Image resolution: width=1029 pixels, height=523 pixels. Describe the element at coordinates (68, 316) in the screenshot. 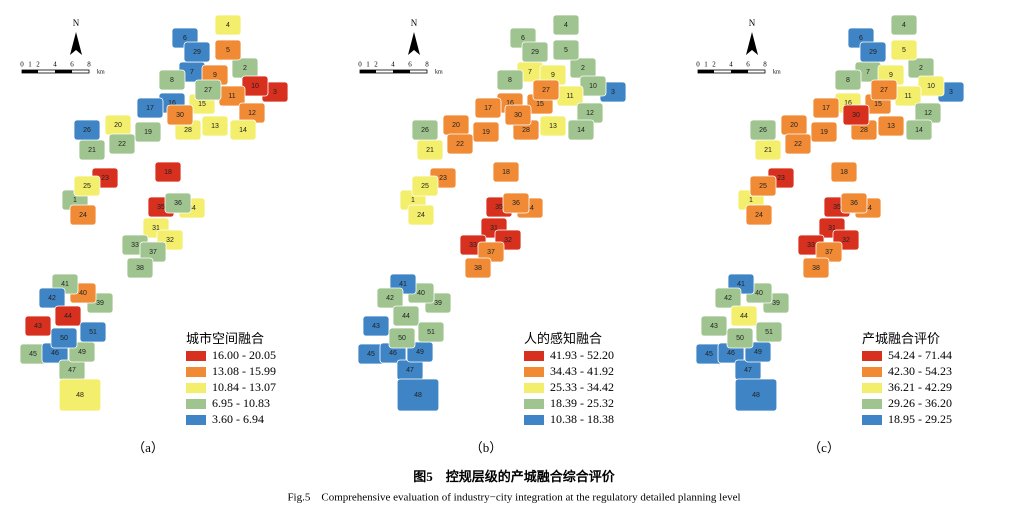

I see `district-label: 44` at that location.